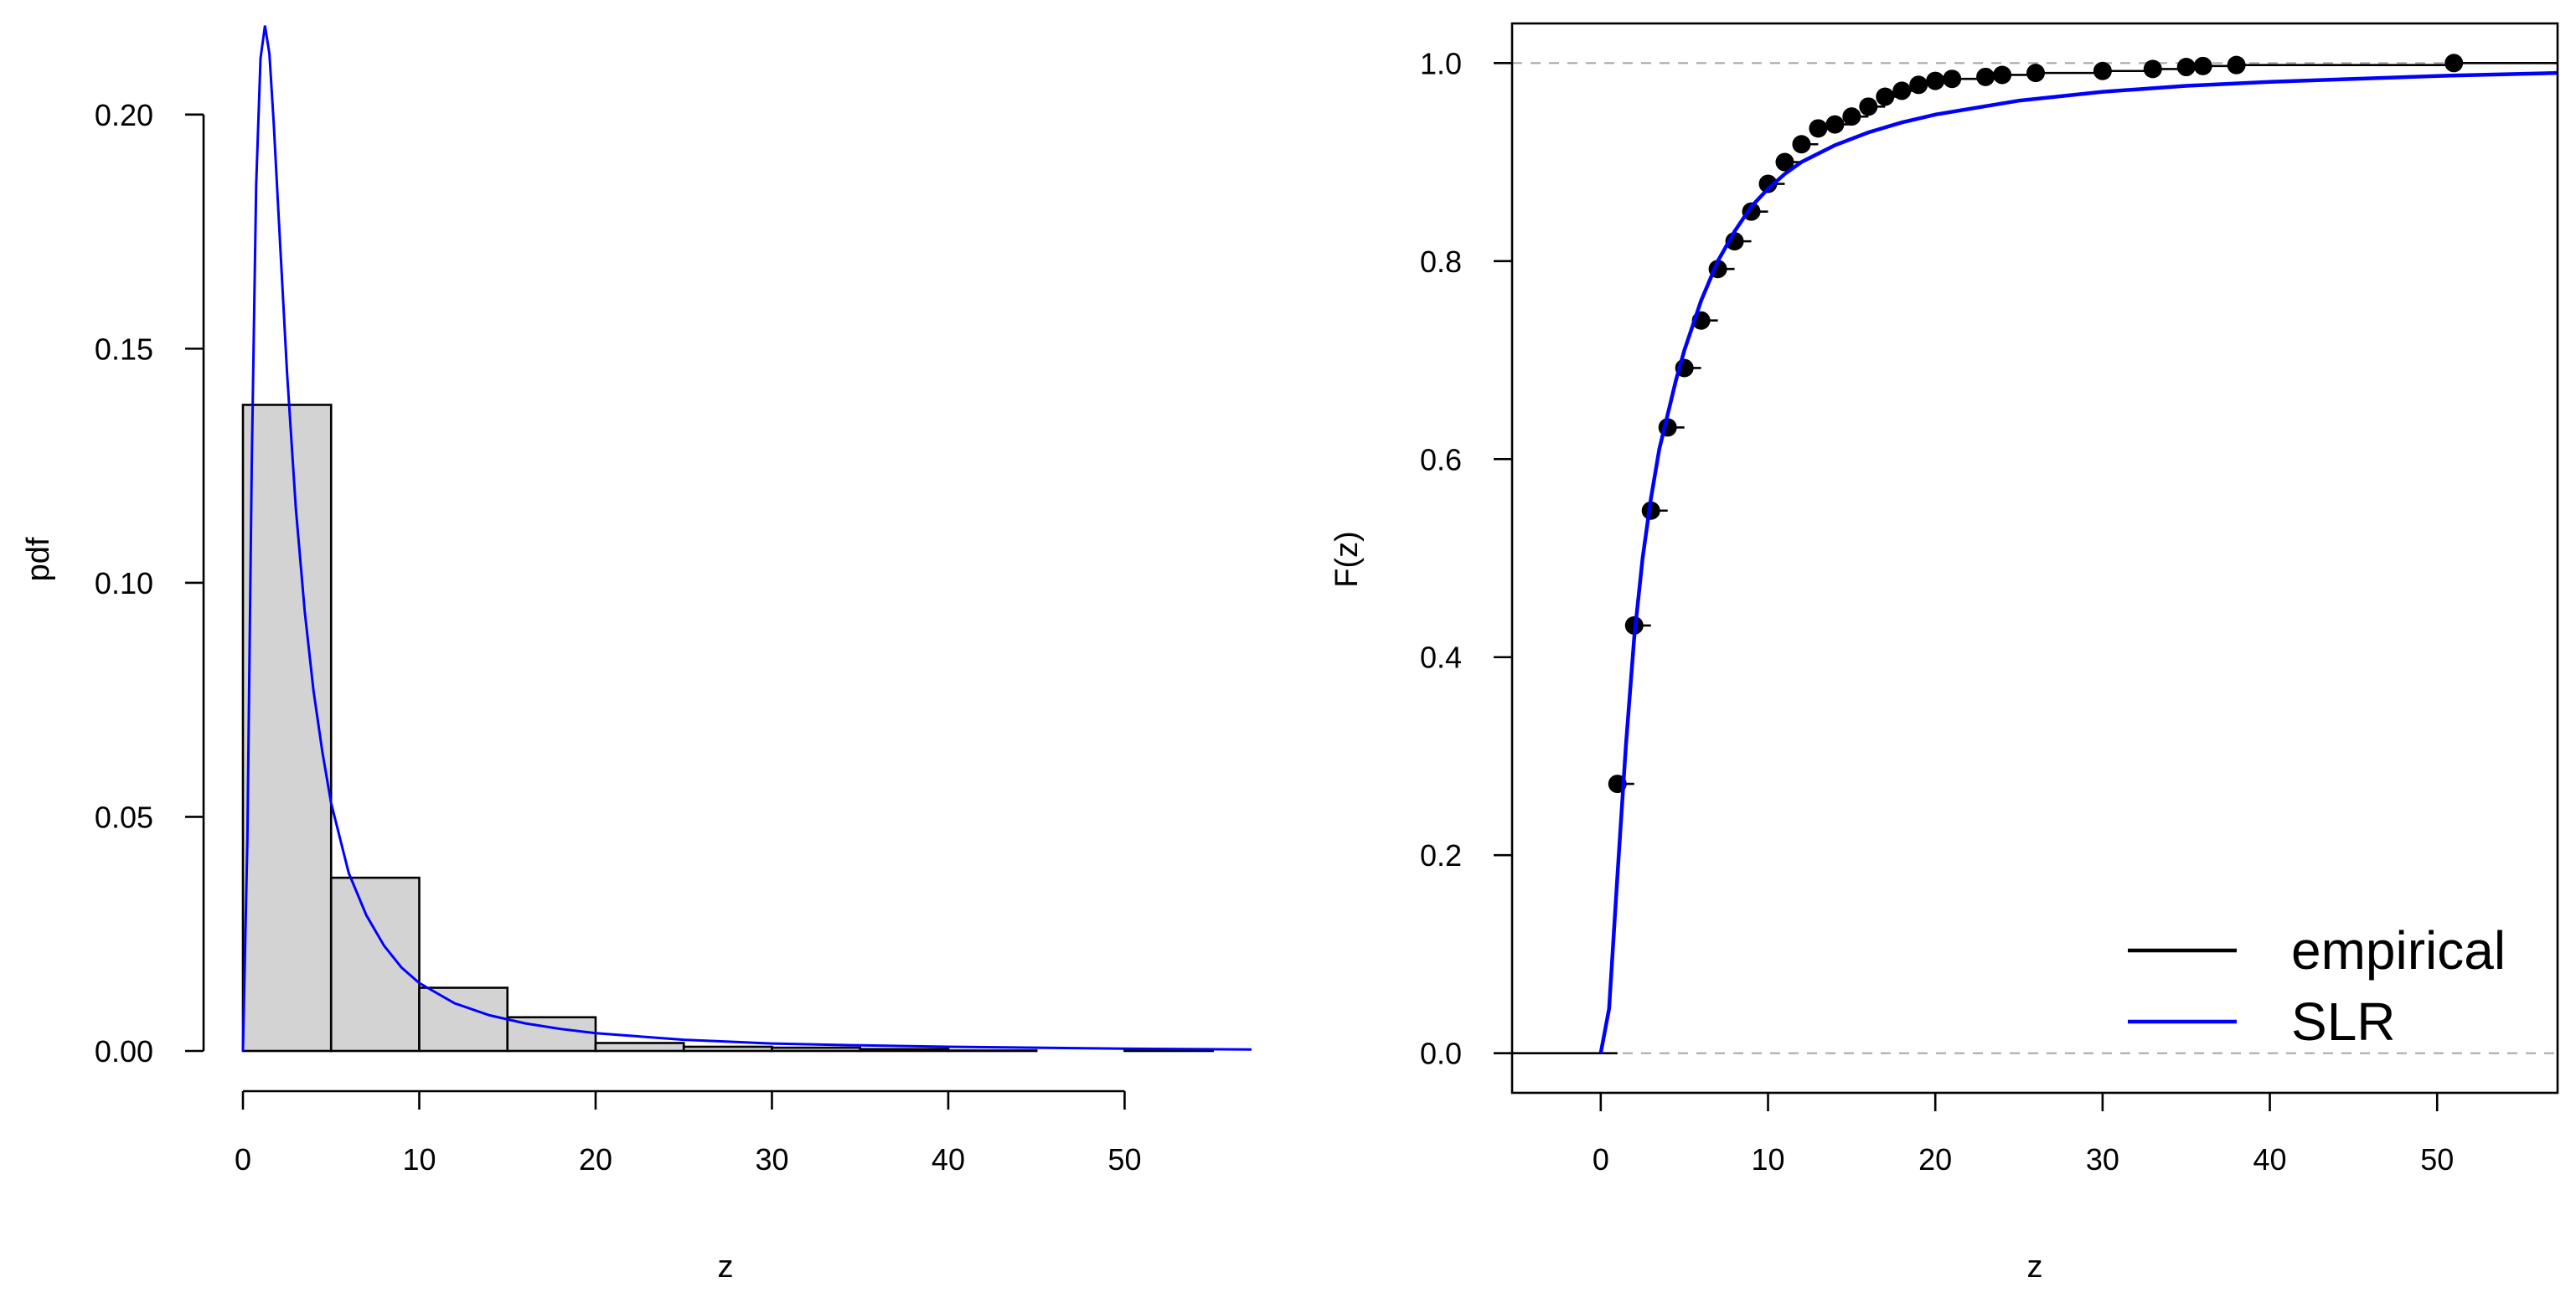  I want to click on left-y-axis-label: pdf, so click(38, 559).